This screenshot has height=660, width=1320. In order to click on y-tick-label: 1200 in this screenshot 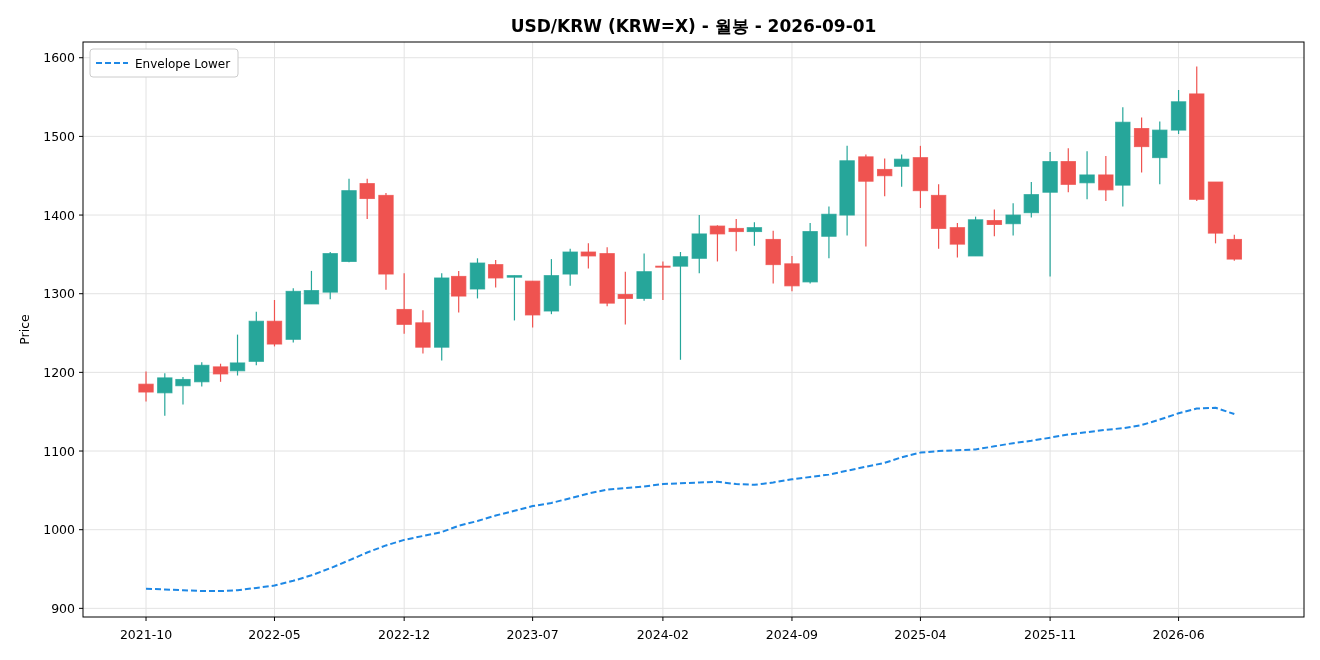, I will do `click(59, 372)`.